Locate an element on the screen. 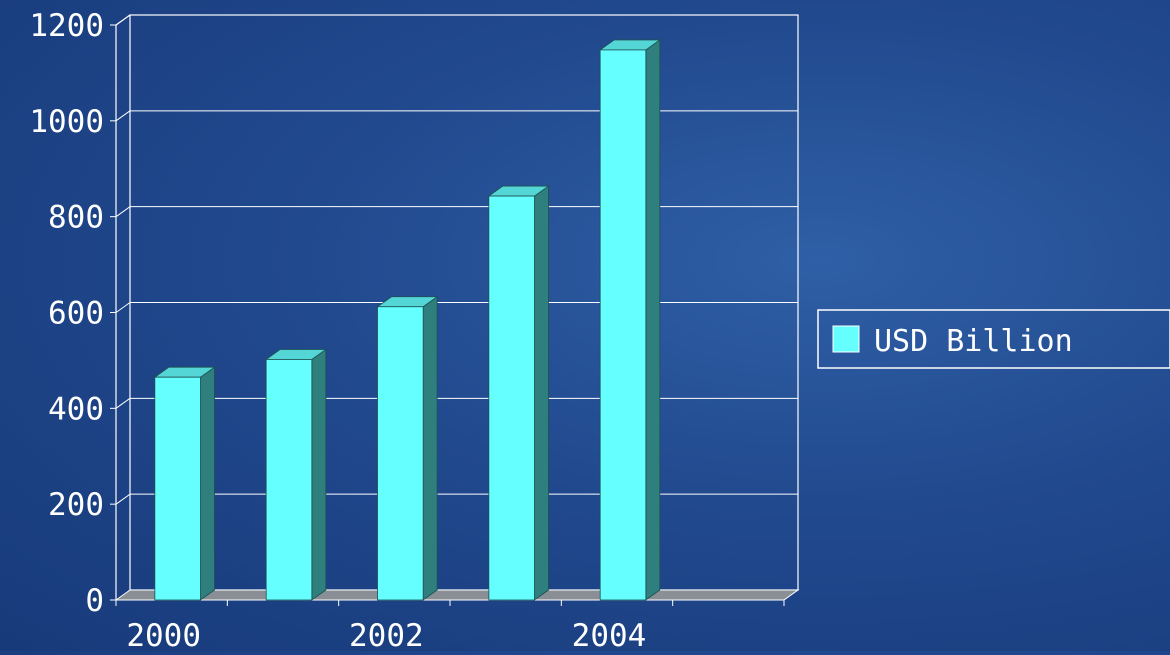 Image resolution: width=1170 pixels, height=655 pixels. floor-plane is located at coordinates (457, 595).